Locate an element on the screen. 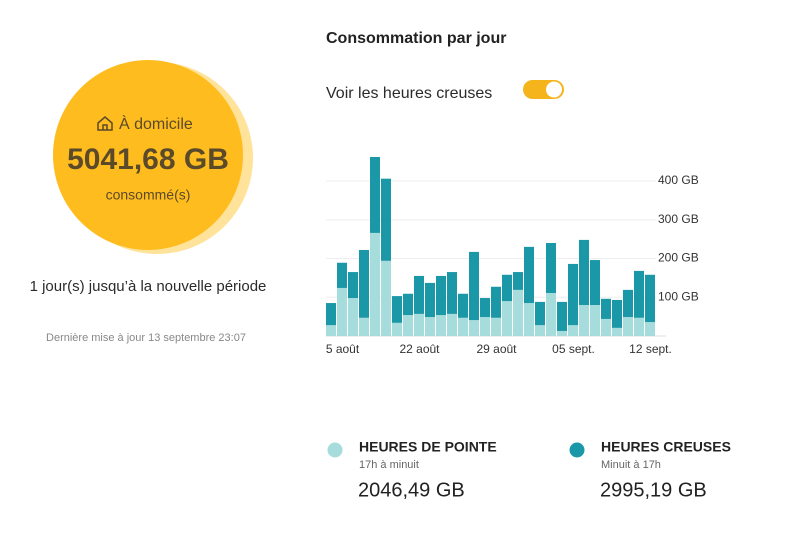 The height and width of the screenshot is (533, 798). blob is located at coordinates (148, 155).